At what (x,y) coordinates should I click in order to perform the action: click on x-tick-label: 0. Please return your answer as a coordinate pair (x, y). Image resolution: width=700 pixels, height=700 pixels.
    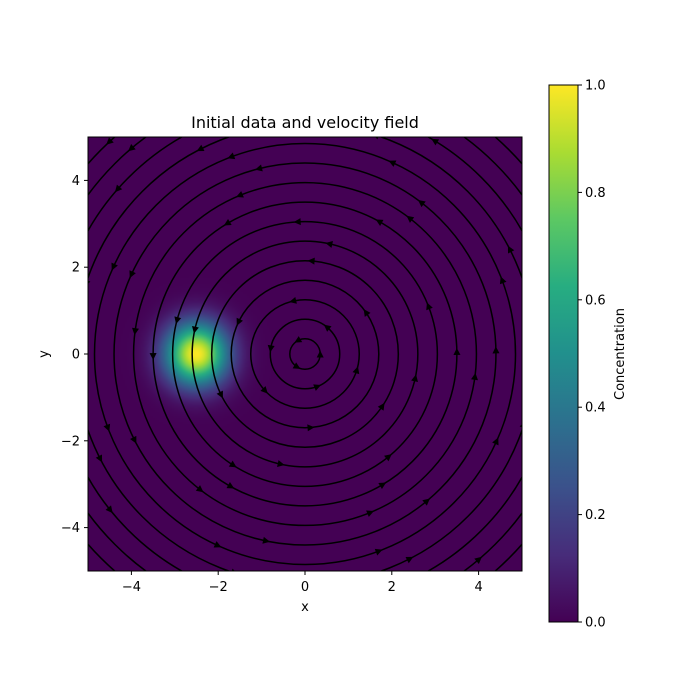
    Looking at the image, I should click on (305, 587).